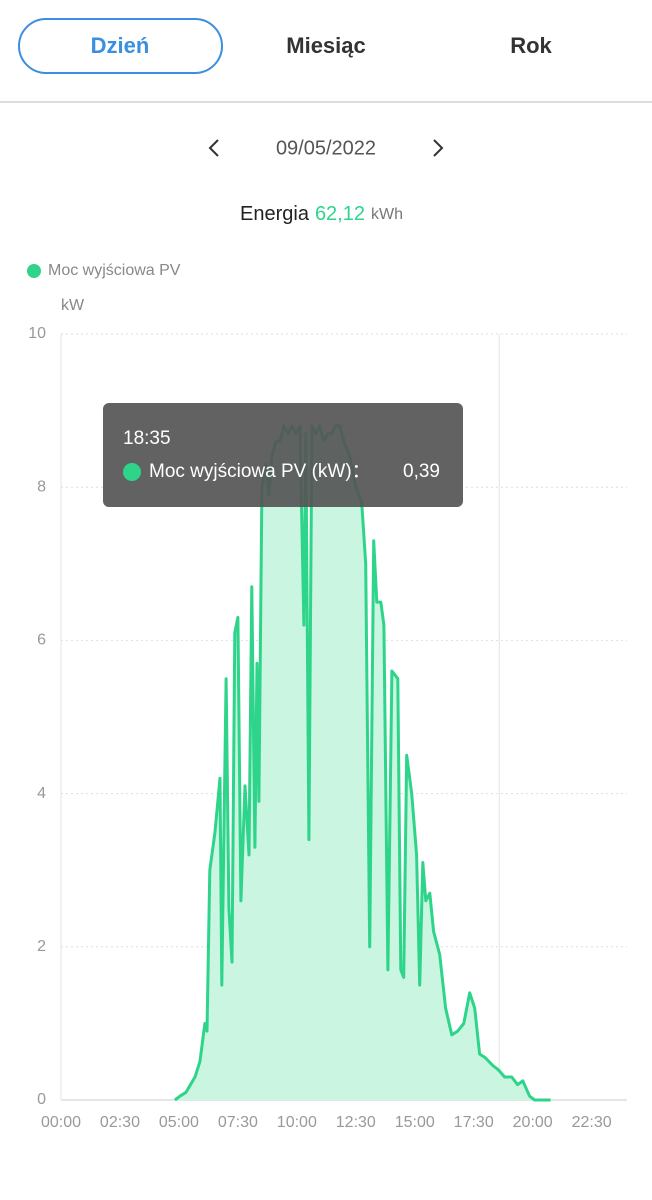  I want to click on energy: Energia 62,12 kWh, so click(321, 214).